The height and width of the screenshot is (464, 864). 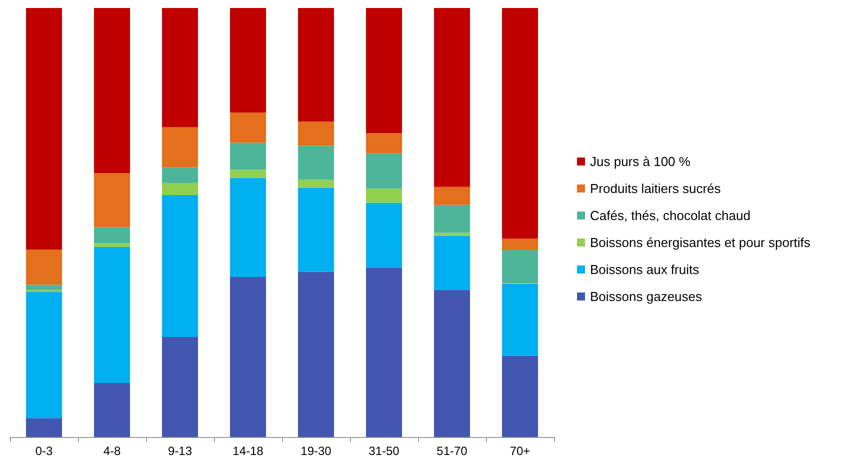 I want to click on x-tick-label: 51-70, so click(x=452, y=451).